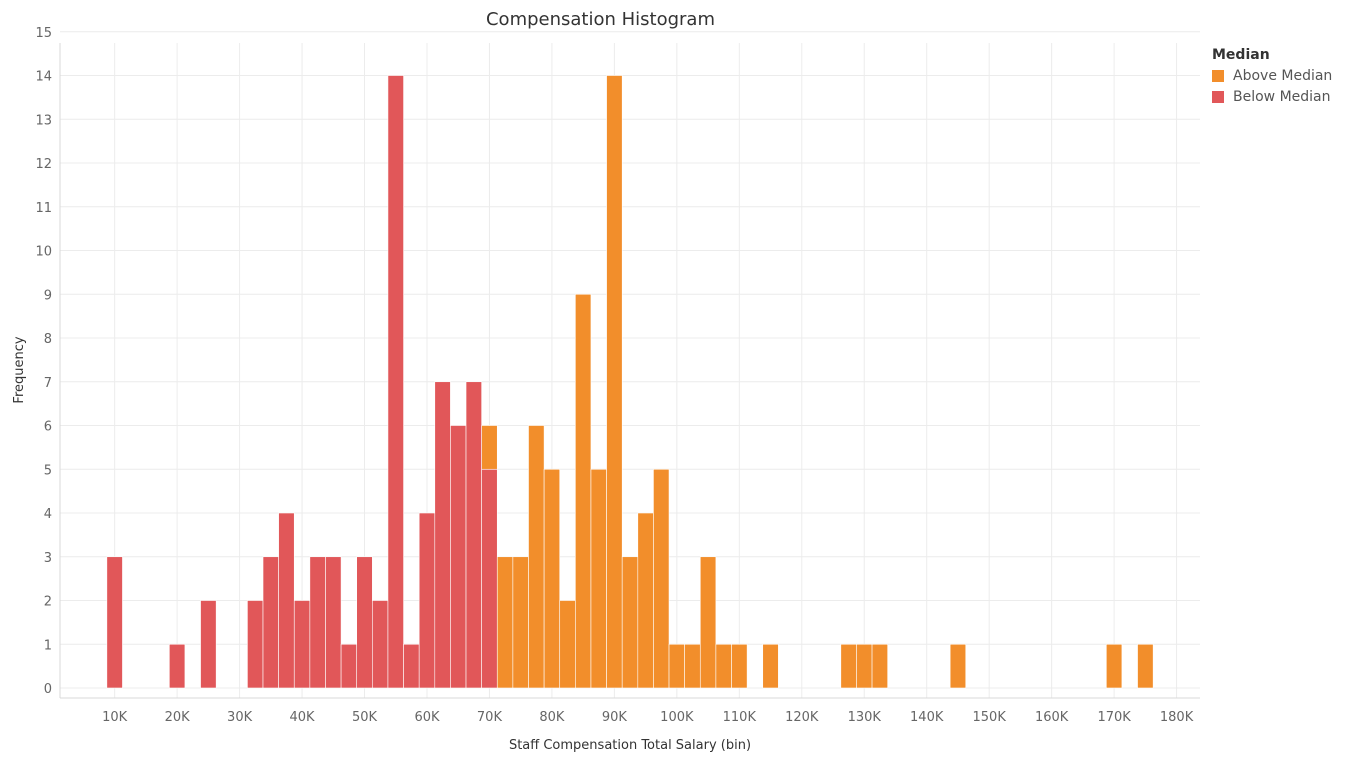 The height and width of the screenshot is (761, 1351). I want to click on y-tick-label: 4, so click(48, 514).